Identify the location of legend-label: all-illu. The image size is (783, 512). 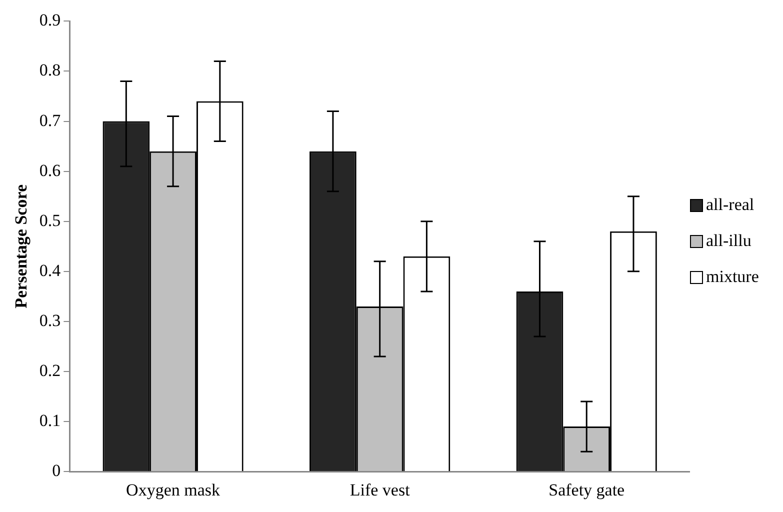
(729, 241).